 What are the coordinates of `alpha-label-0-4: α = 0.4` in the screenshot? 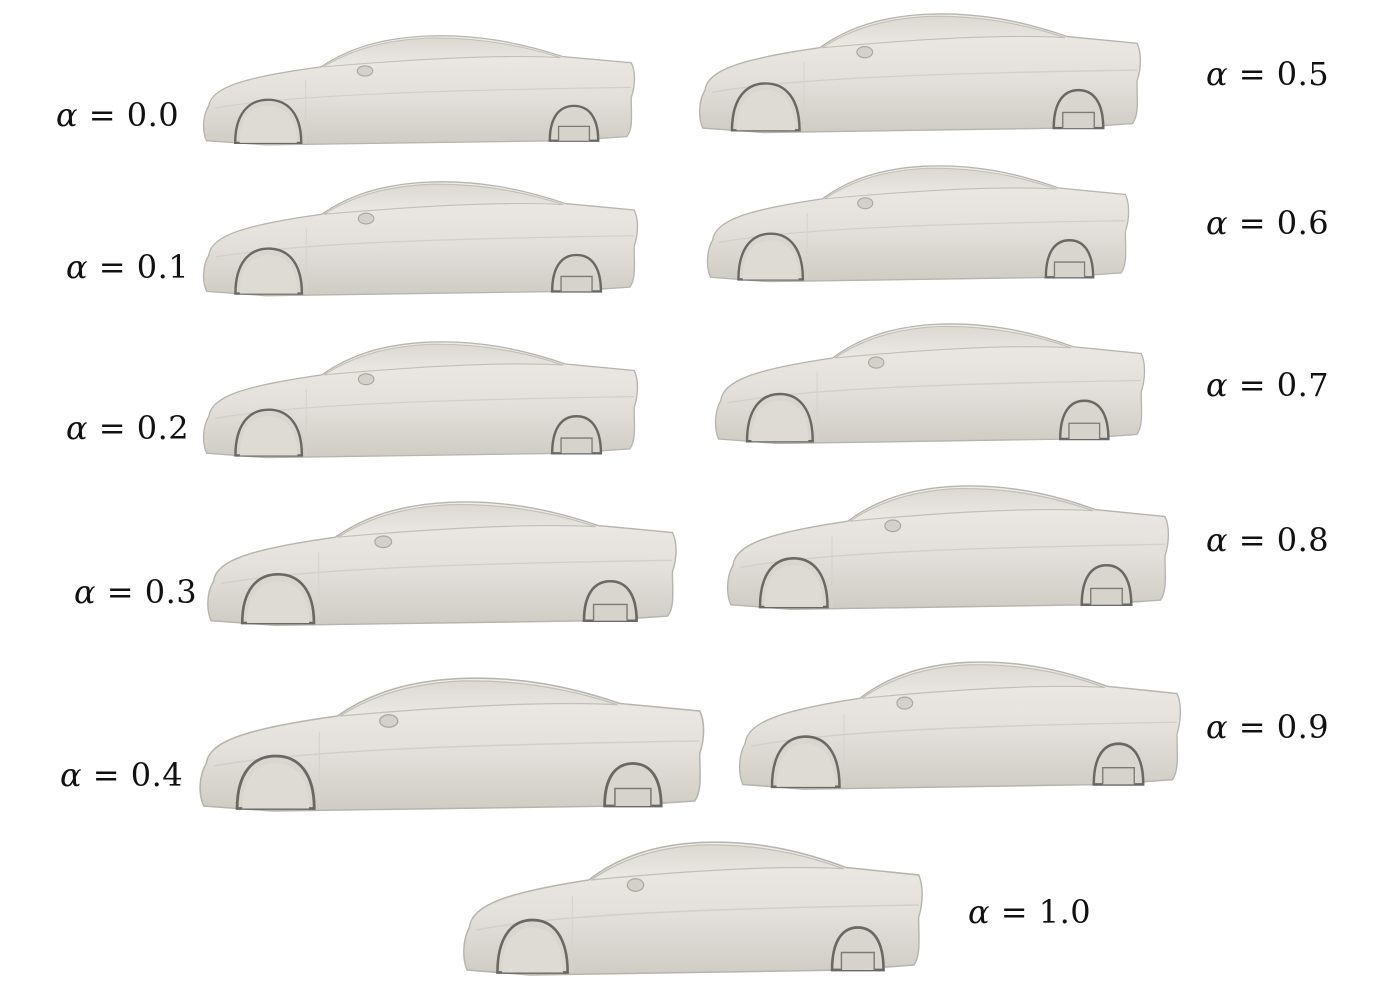 It's located at (122, 775).